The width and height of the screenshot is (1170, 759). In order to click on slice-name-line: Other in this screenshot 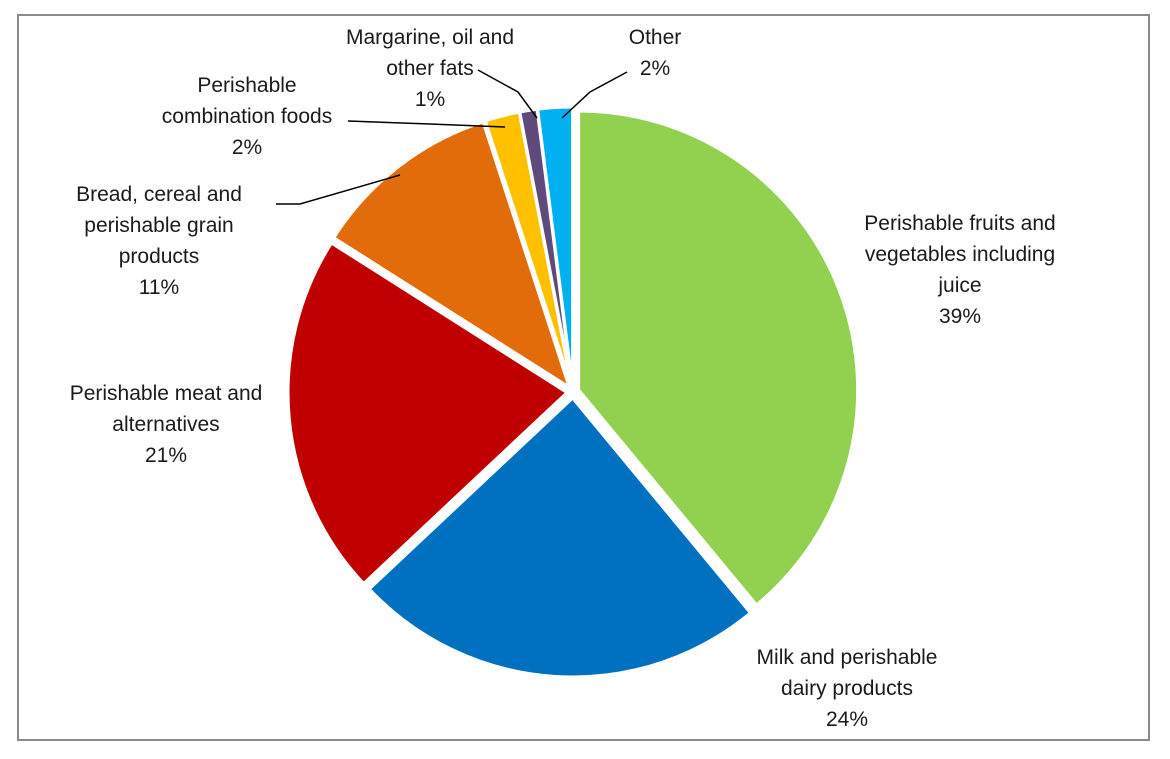, I will do `click(655, 37)`.